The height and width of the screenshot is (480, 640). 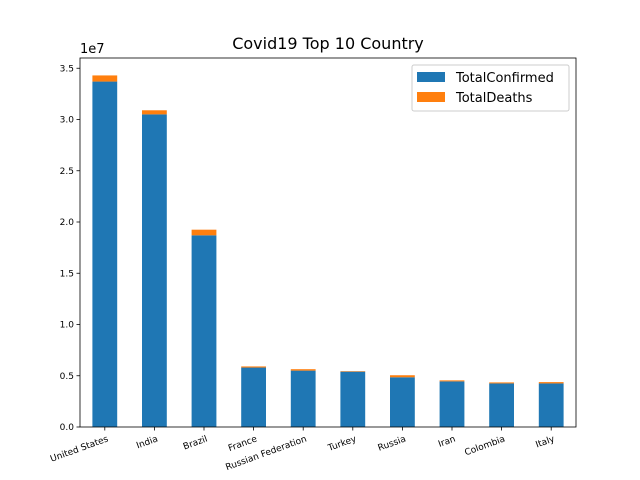 I want to click on x-tick-label-1: India, so click(x=147, y=442).